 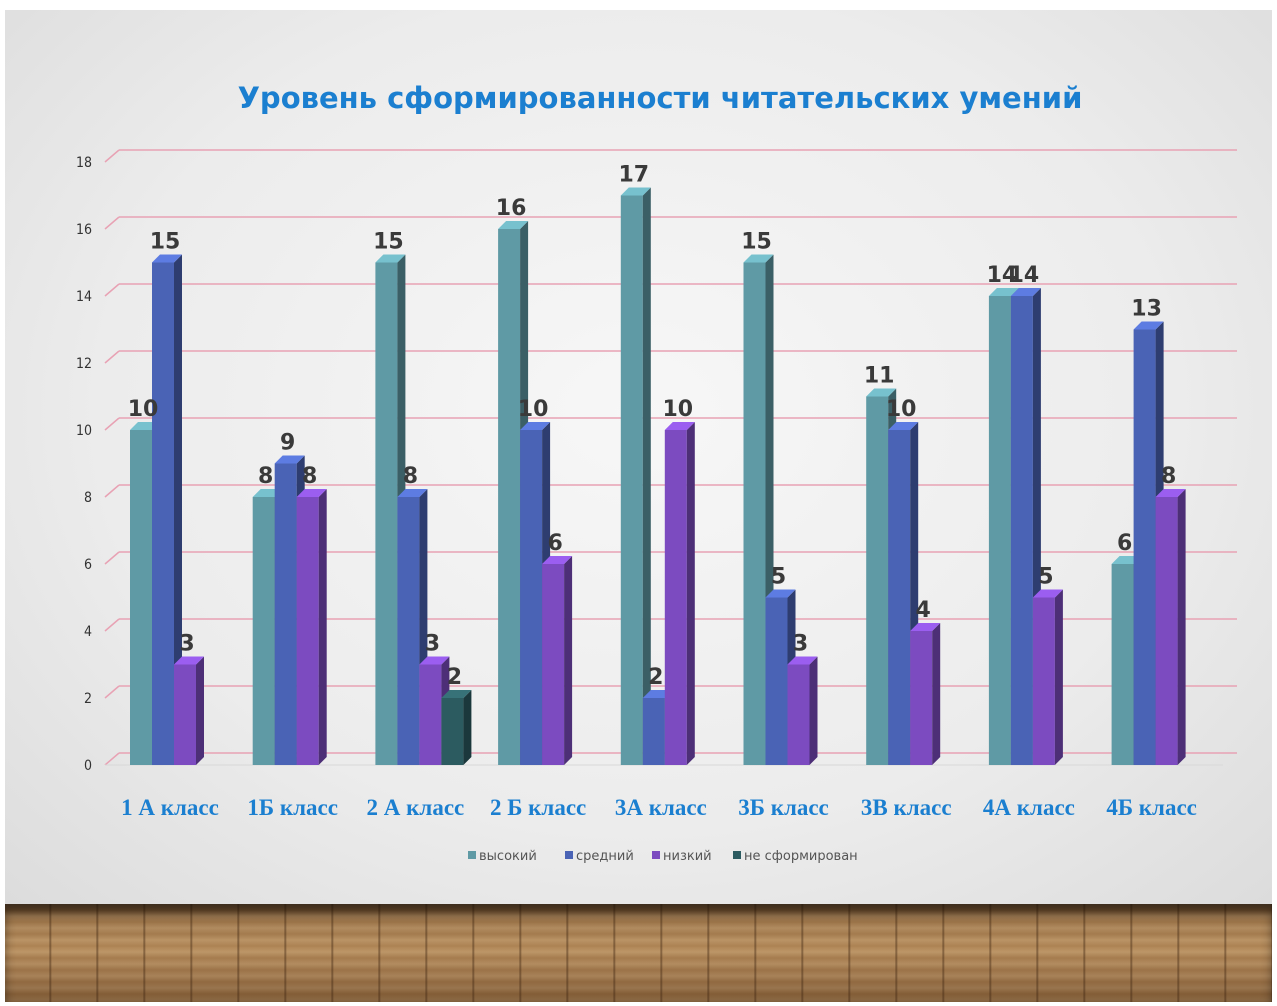 What do you see at coordinates (84, 230) in the screenshot?
I see `y-tick-label: 16` at bounding box center [84, 230].